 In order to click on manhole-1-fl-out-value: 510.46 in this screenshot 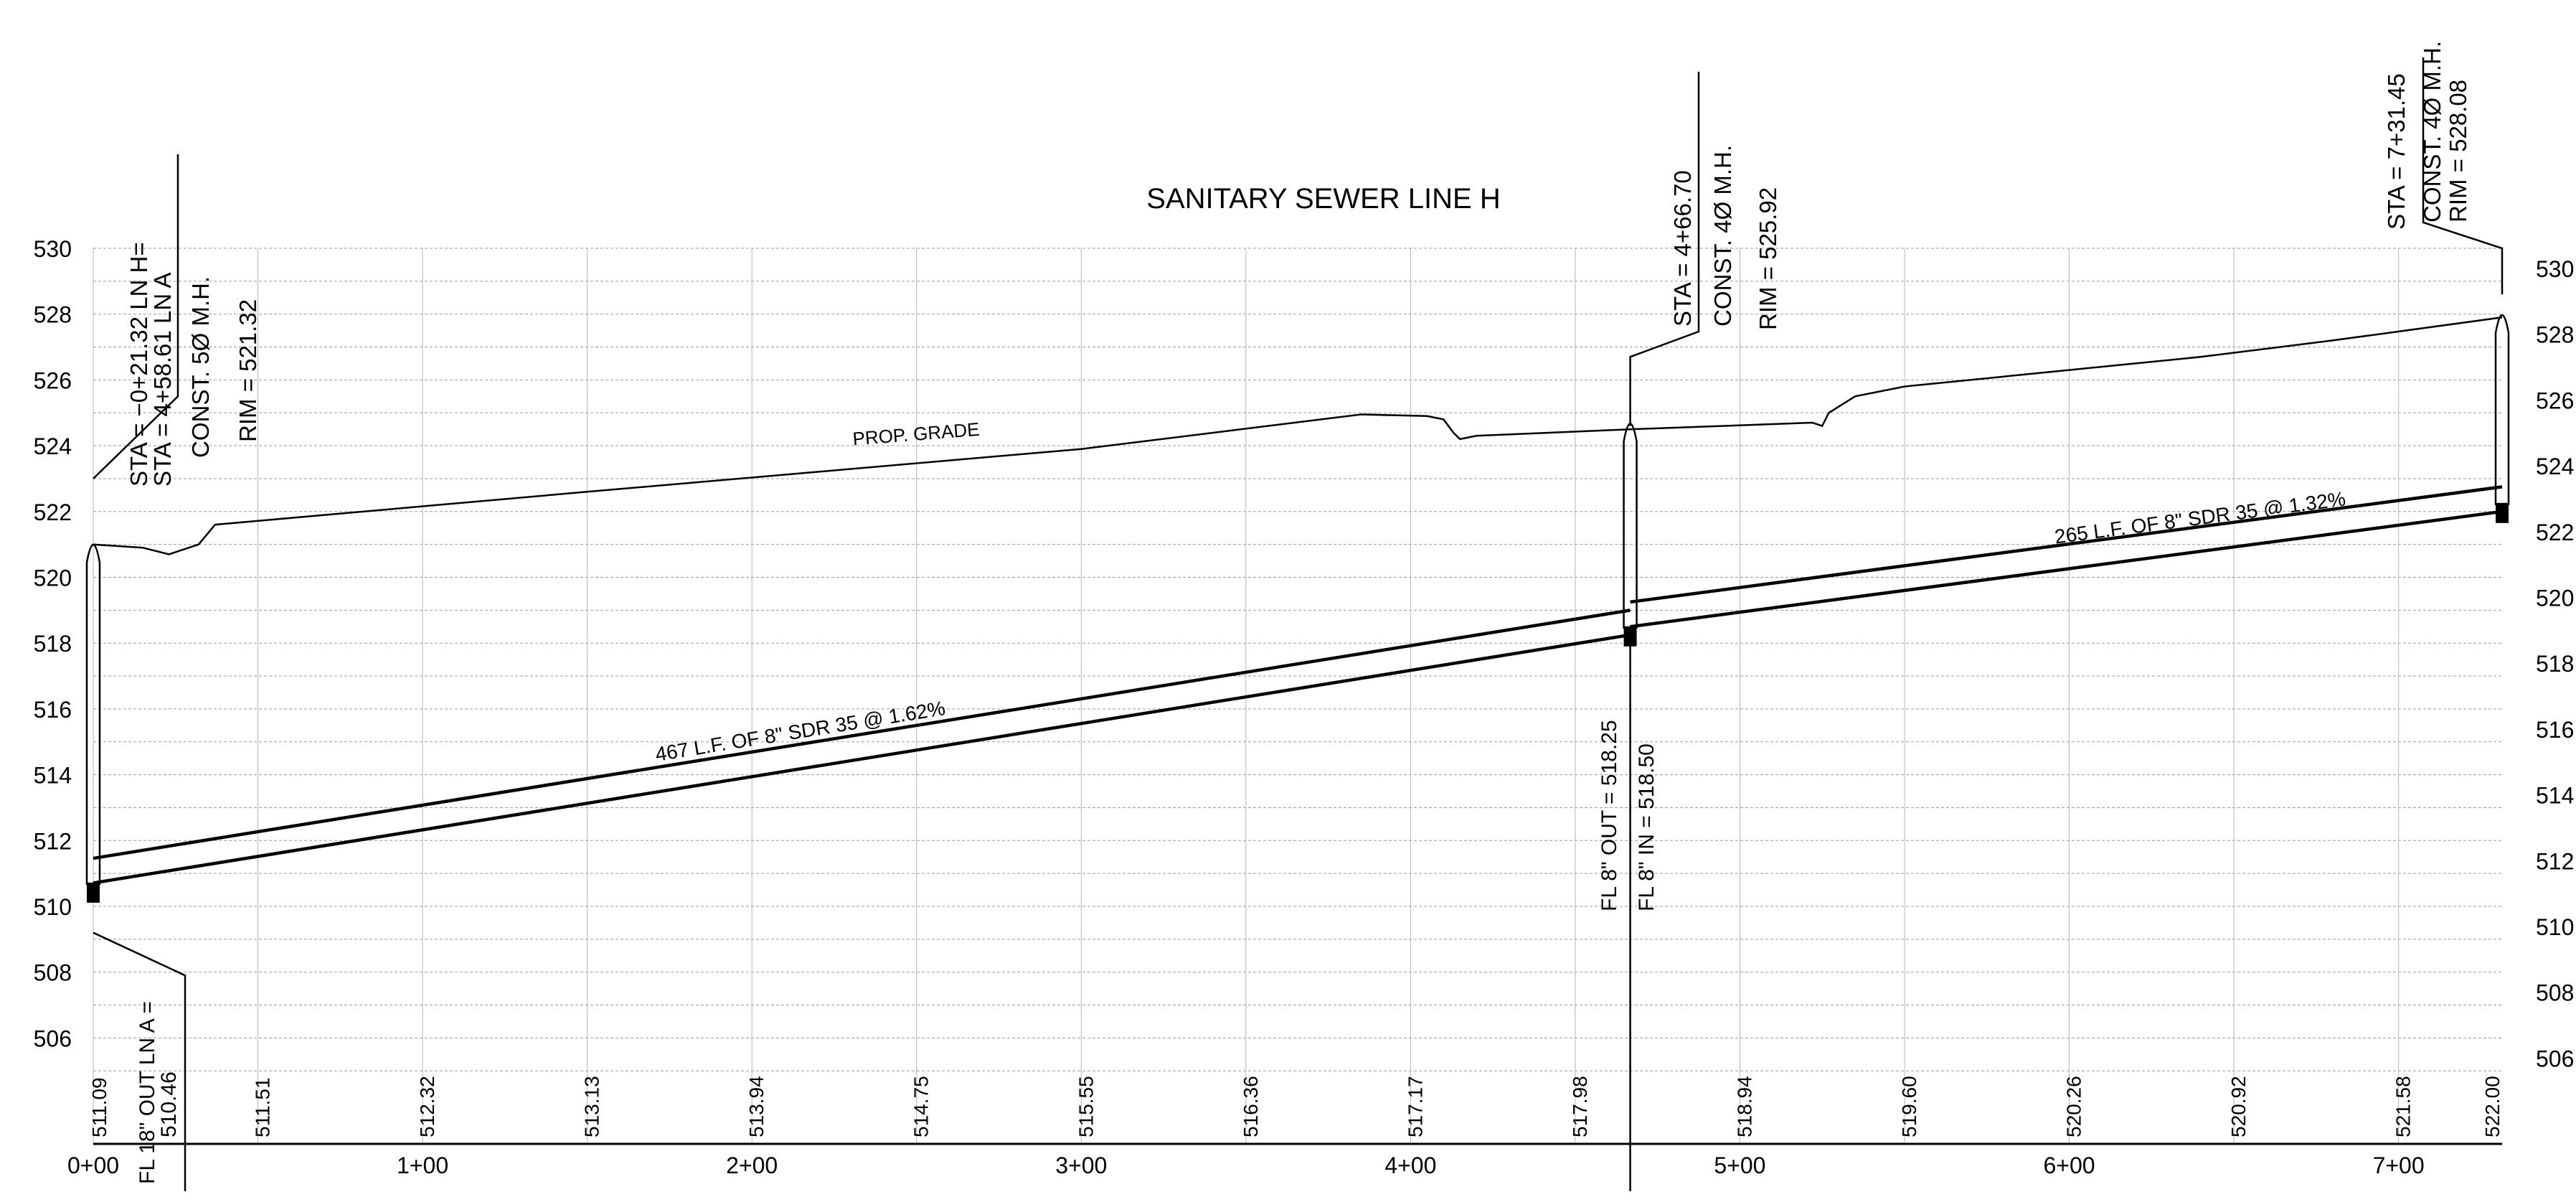, I will do `click(169, 1104)`.